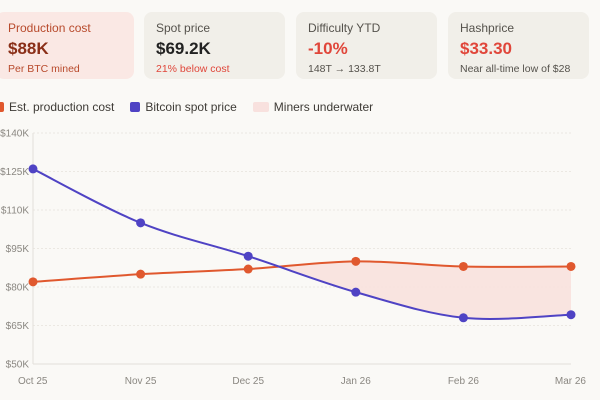 The height and width of the screenshot is (400, 600). I want to click on card-label: Spot price, so click(183, 28).